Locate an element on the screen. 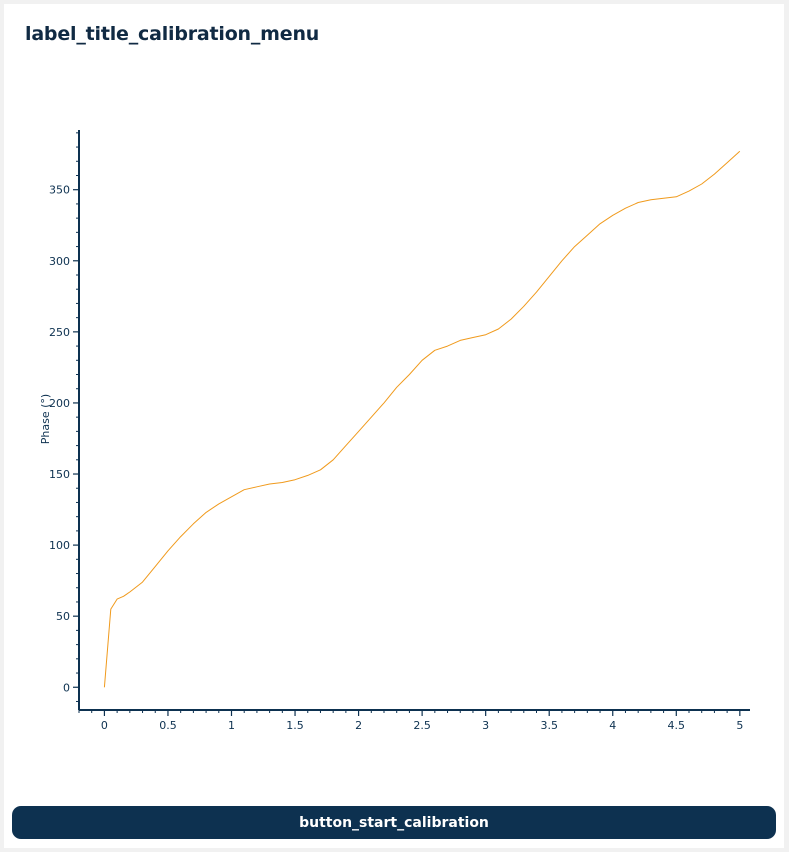 The width and height of the screenshot is (789, 852). x-tick-label: 3 is located at coordinates (485, 725).